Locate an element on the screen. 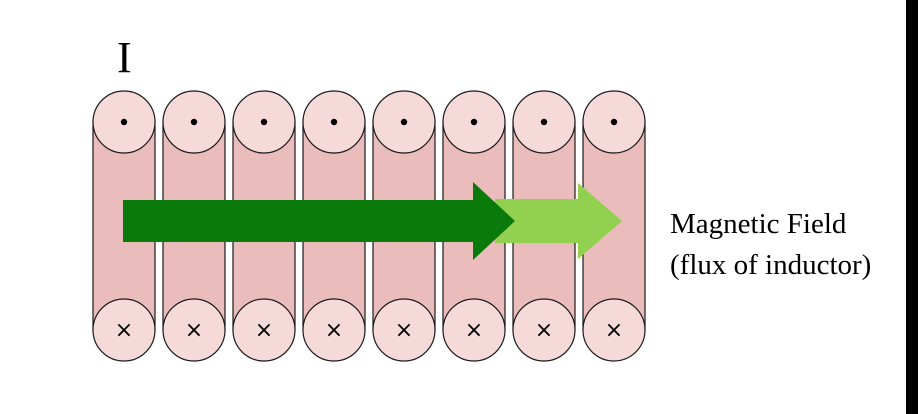 The height and width of the screenshot is (414, 918). magnetic-field-label: Magnetic Field is located at coordinates (758, 224).